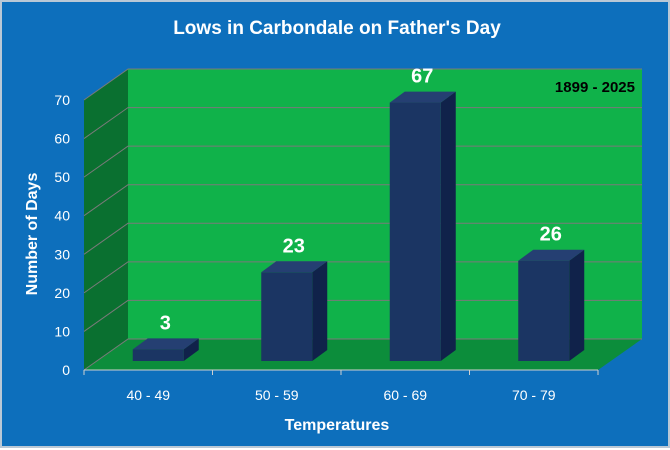  What do you see at coordinates (277, 395) in the screenshot?
I see `x-tick-label: 50 - 59` at bounding box center [277, 395].